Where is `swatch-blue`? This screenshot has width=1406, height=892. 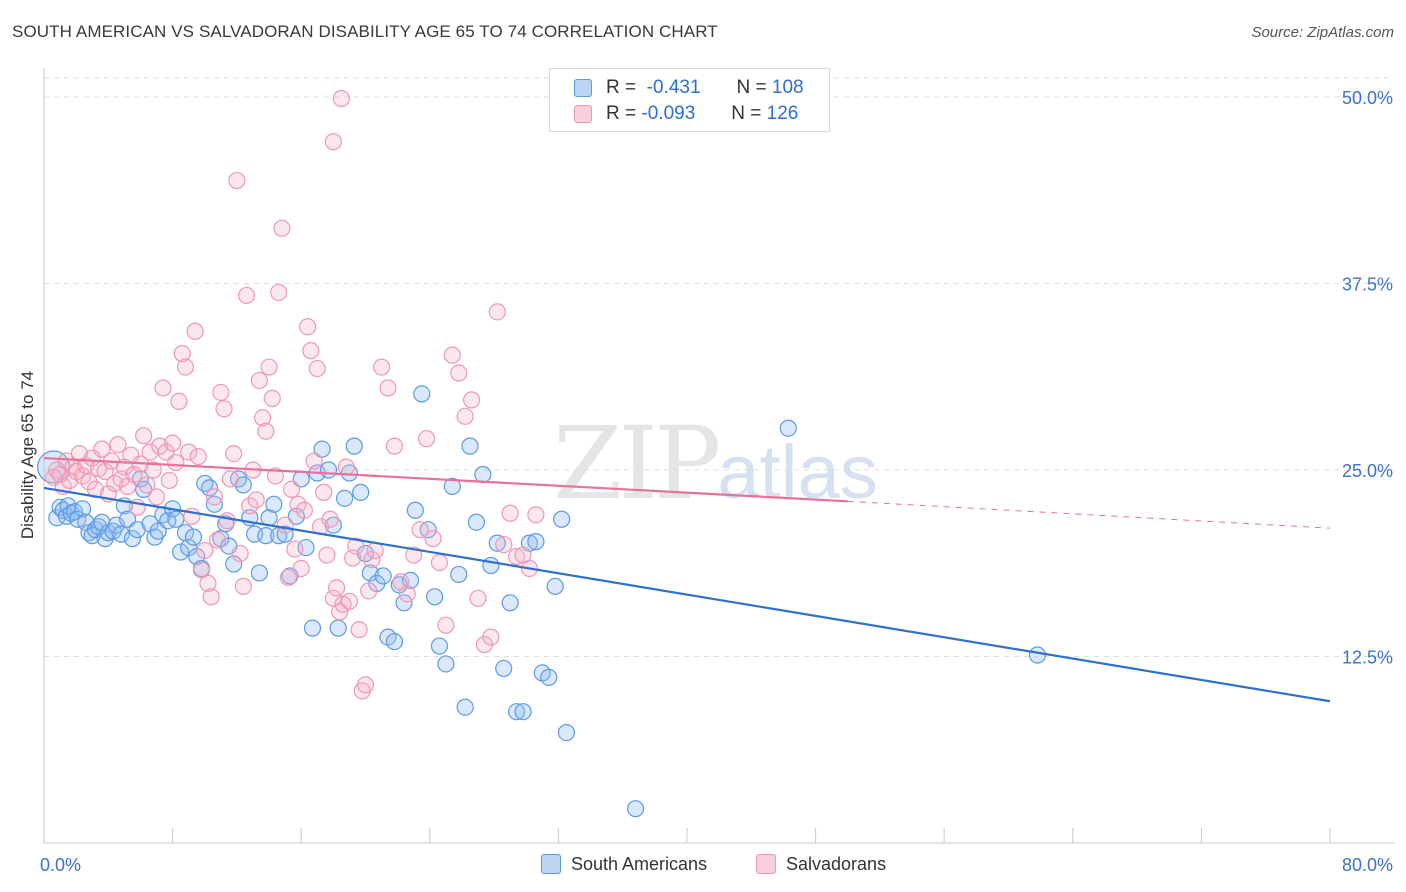 swatch-blue is located at coordinates (551, 864).